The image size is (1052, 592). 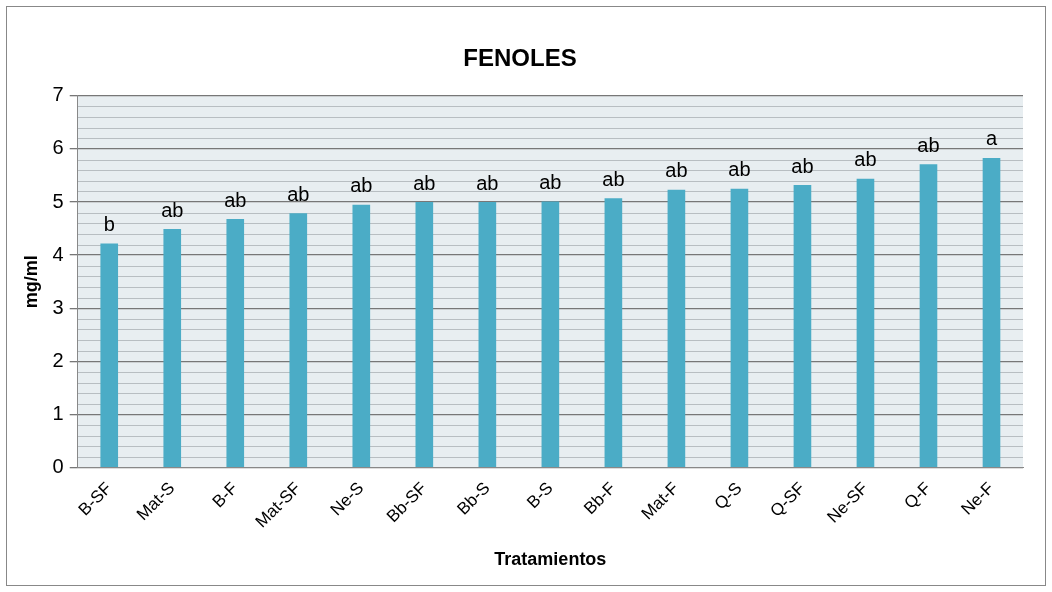 I want to click on chart-title: FENOLES, so click(x=520, y=58).